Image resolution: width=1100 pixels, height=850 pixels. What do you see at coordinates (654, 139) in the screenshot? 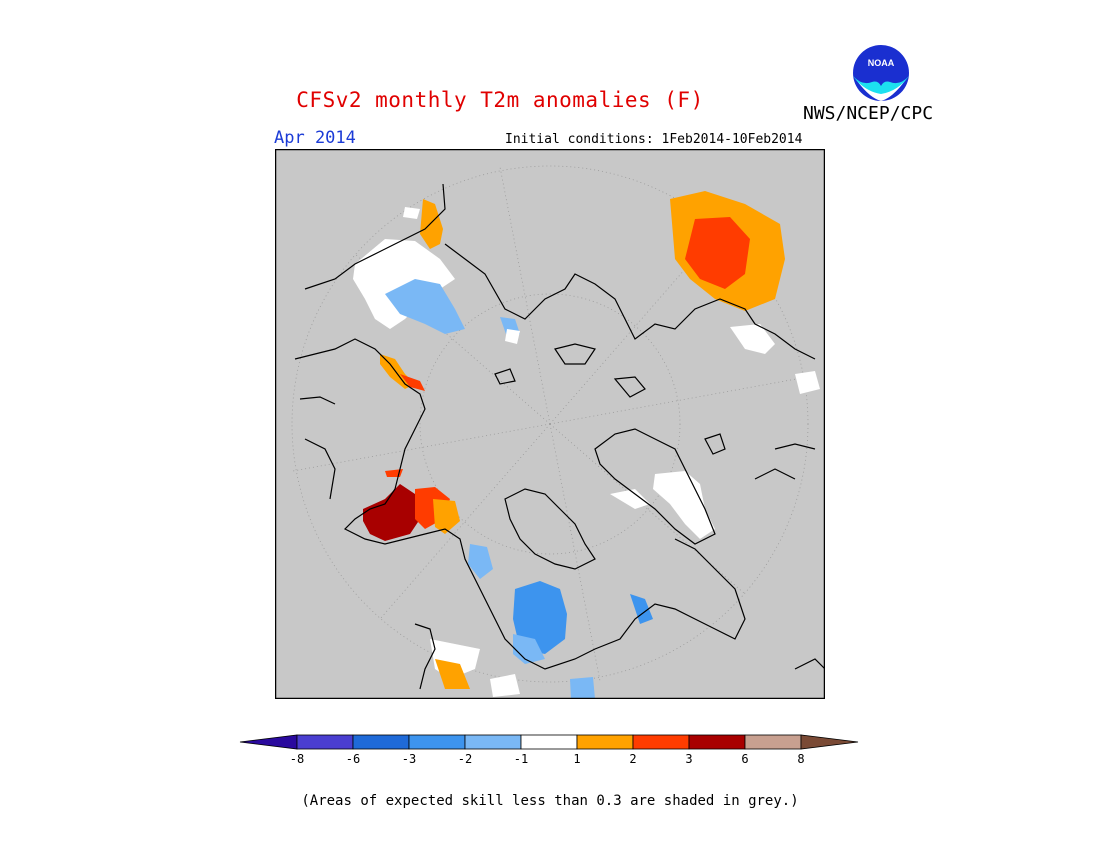
I see `initial-conditions: Initial conditions: 1Feb2014-10Feb2014` at bounding box center [654, 139].